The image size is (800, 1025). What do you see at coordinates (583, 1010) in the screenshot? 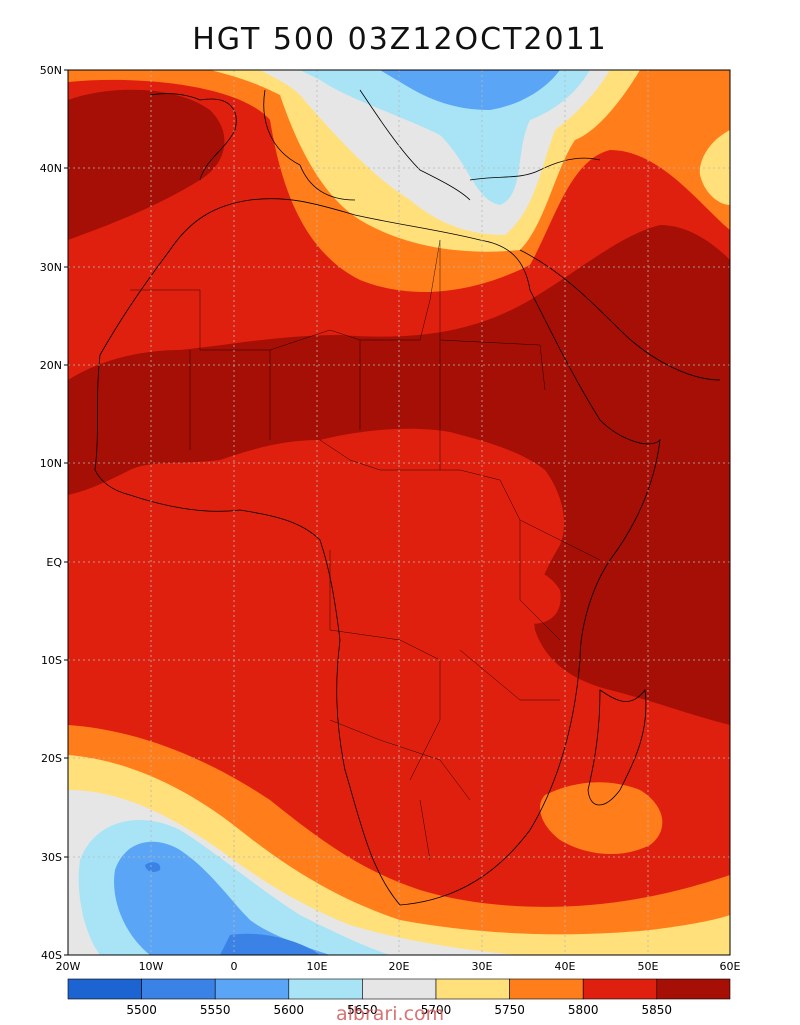
I see `colorbar-label: 5800` at bounding box center [583, 1010].